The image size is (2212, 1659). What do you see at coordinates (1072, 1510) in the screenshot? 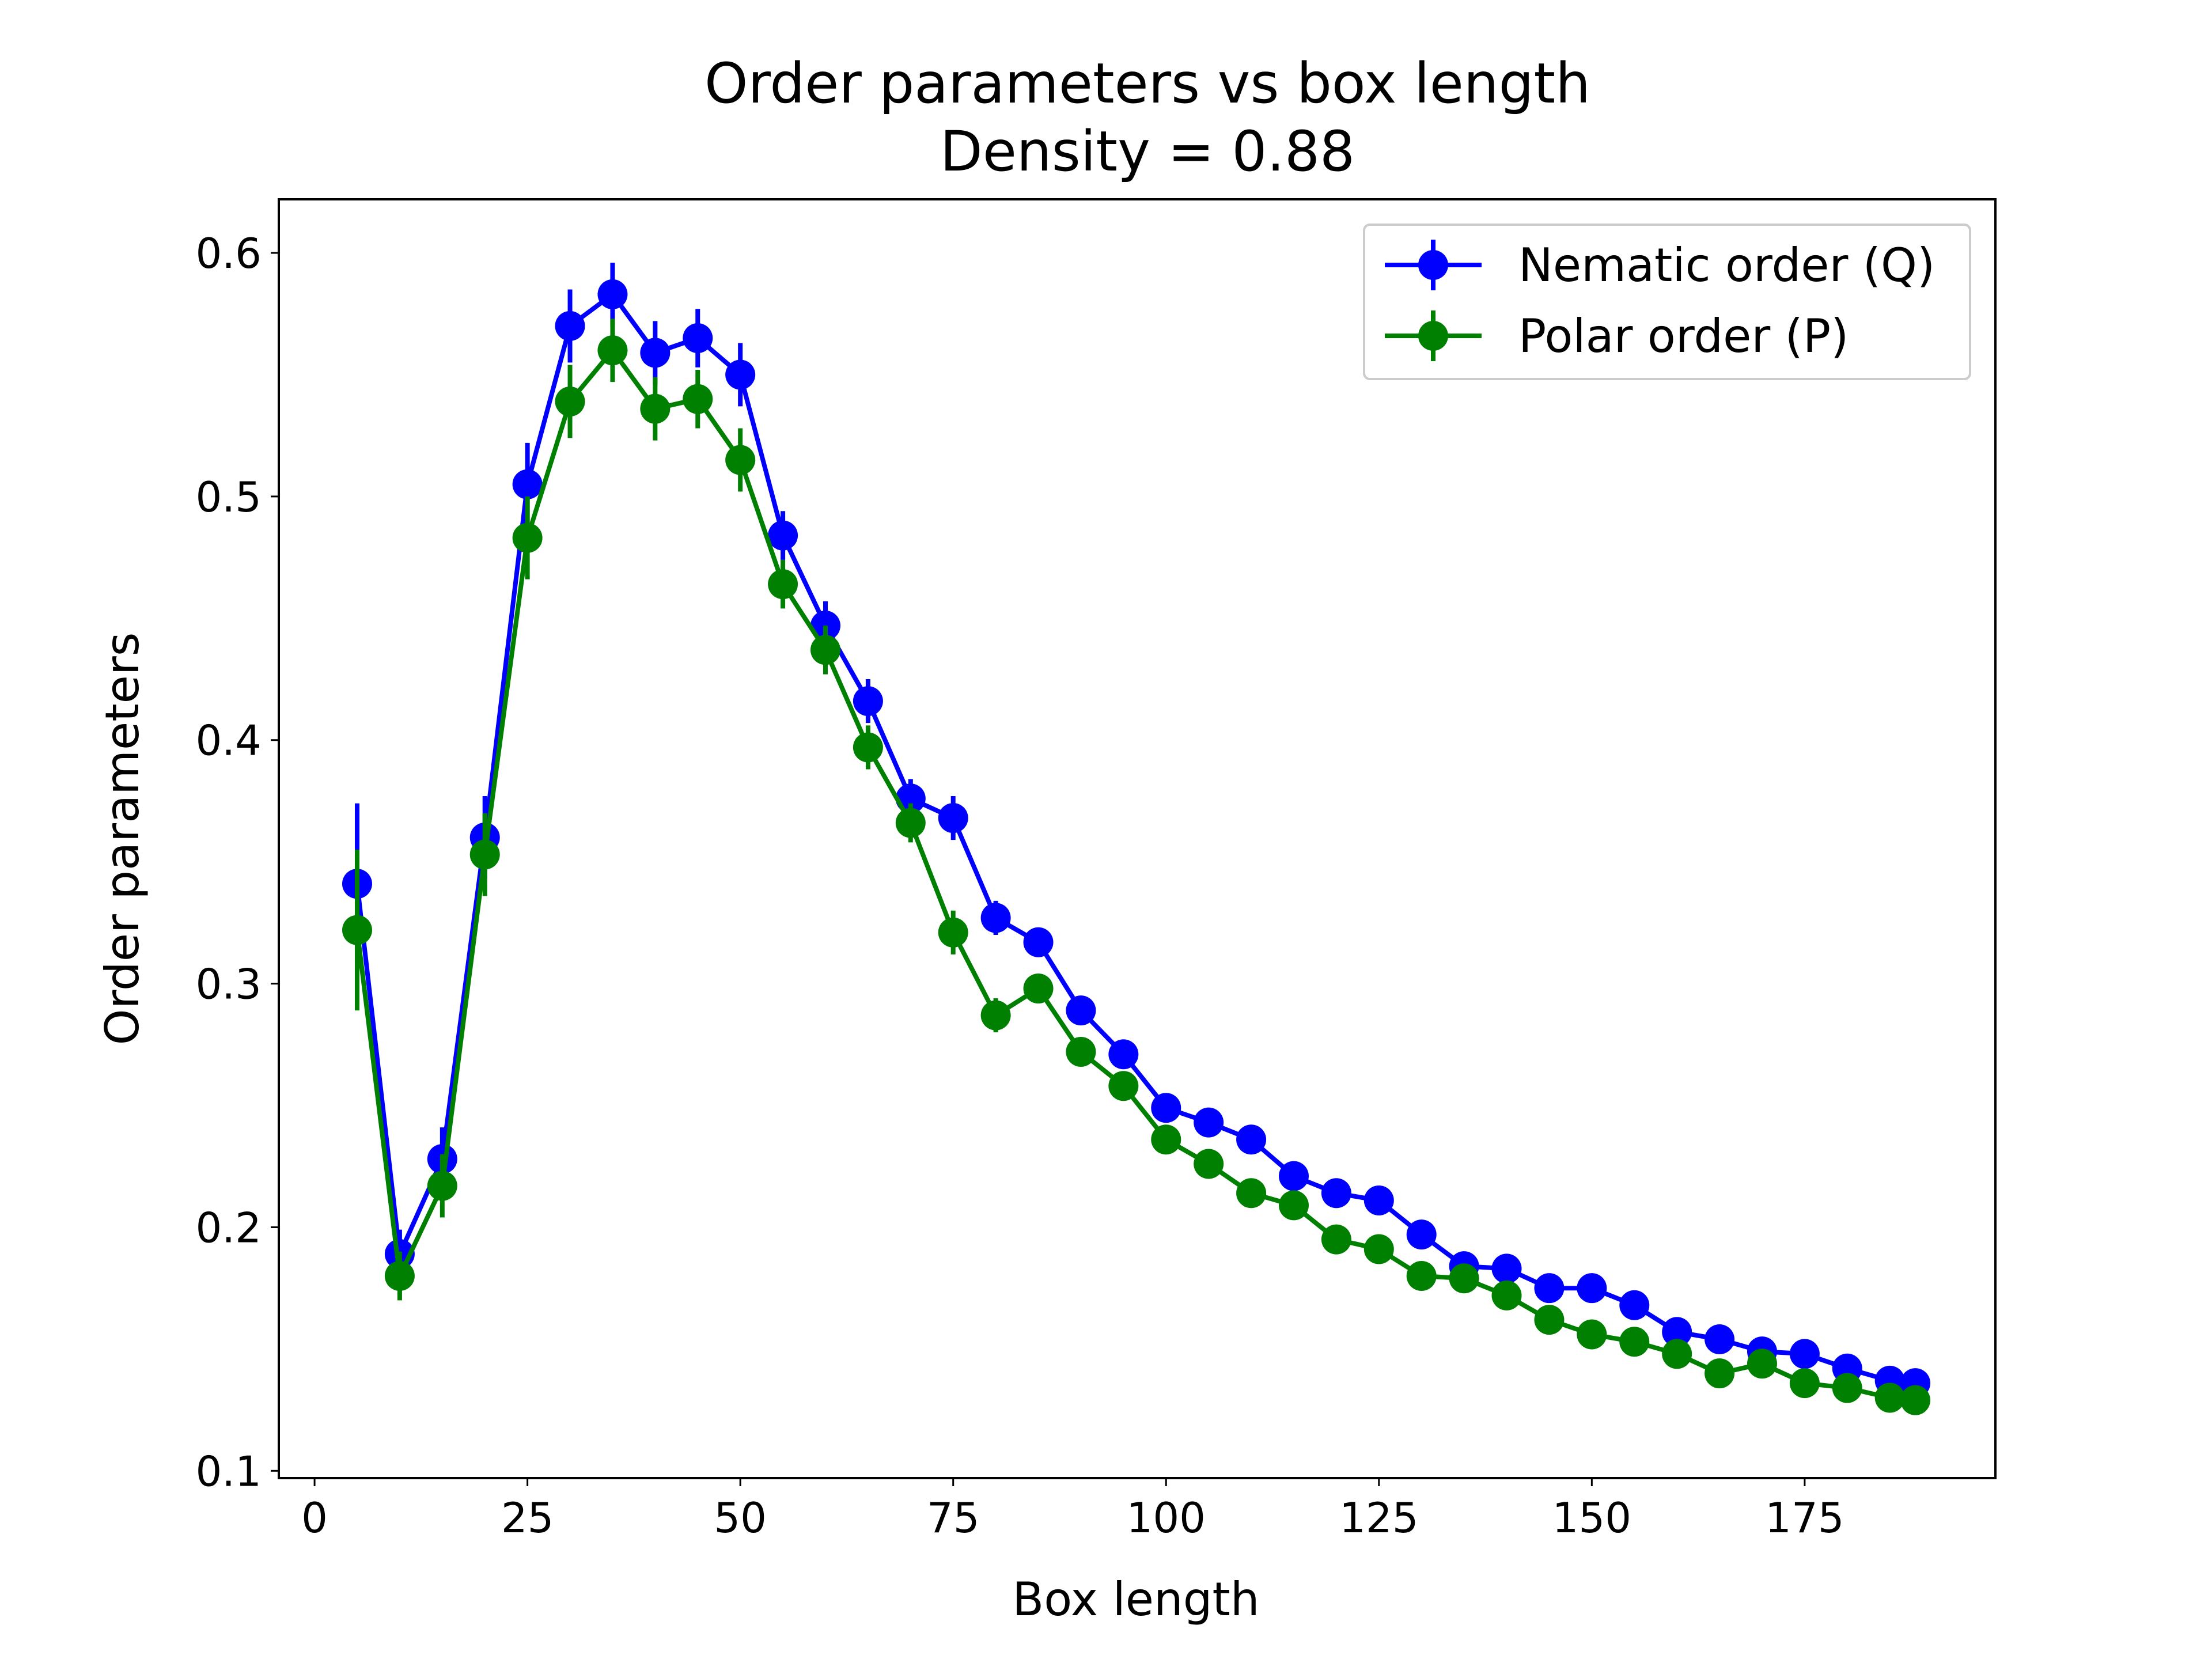
I see `x-axis: 0 25 50 75 100 125 150 175` at bounding box center [1072, 1510].